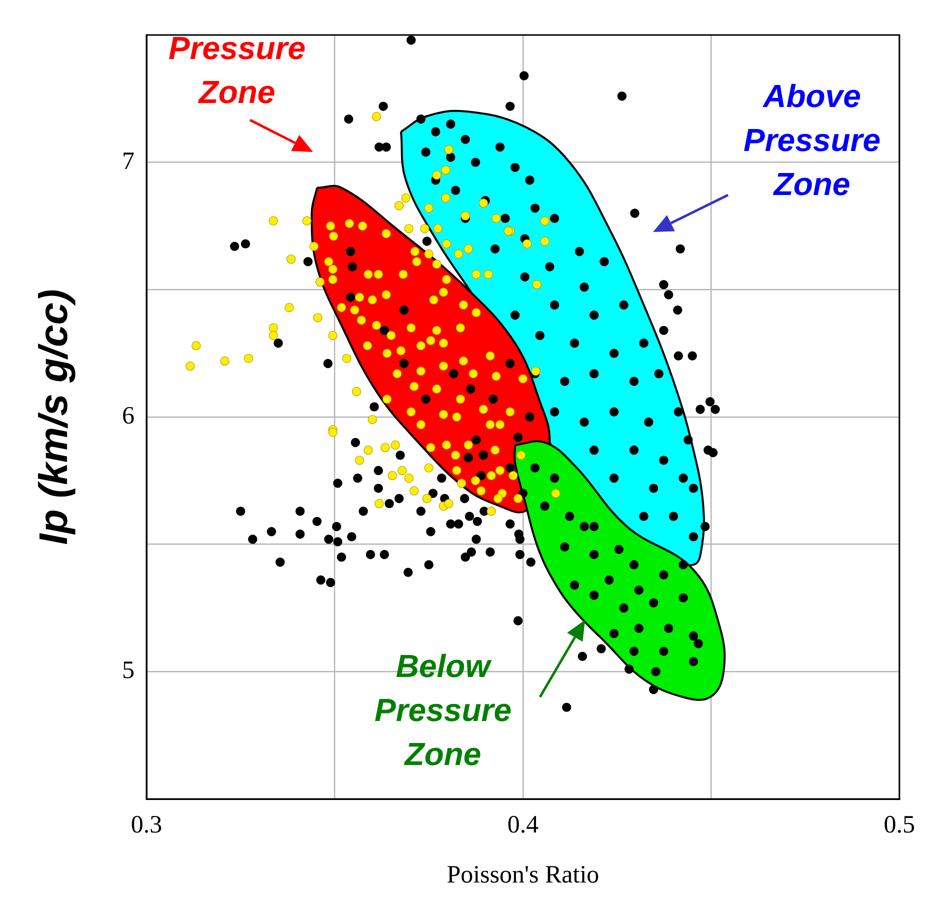  Describe the element at coordinates (523, 875) in the screenshot. I see `x-axis-title: Poisson's Ratio` at that location.